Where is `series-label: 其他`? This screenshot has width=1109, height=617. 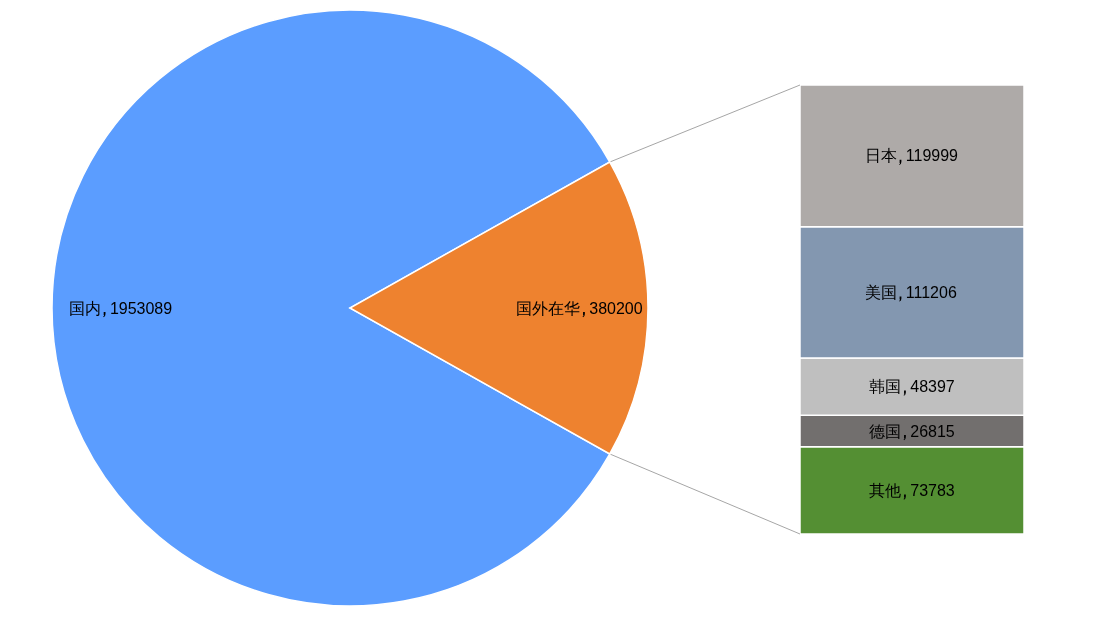
series-label: 其他 is located at coordinates (885, 490).